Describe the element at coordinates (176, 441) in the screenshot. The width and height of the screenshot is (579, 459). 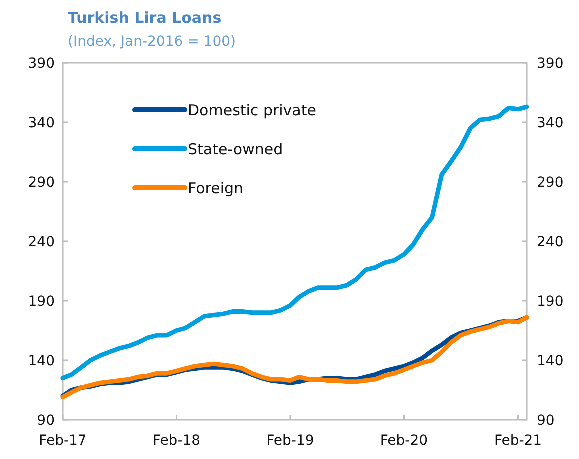
I see `x-tick-label: Feb-18` at that location.